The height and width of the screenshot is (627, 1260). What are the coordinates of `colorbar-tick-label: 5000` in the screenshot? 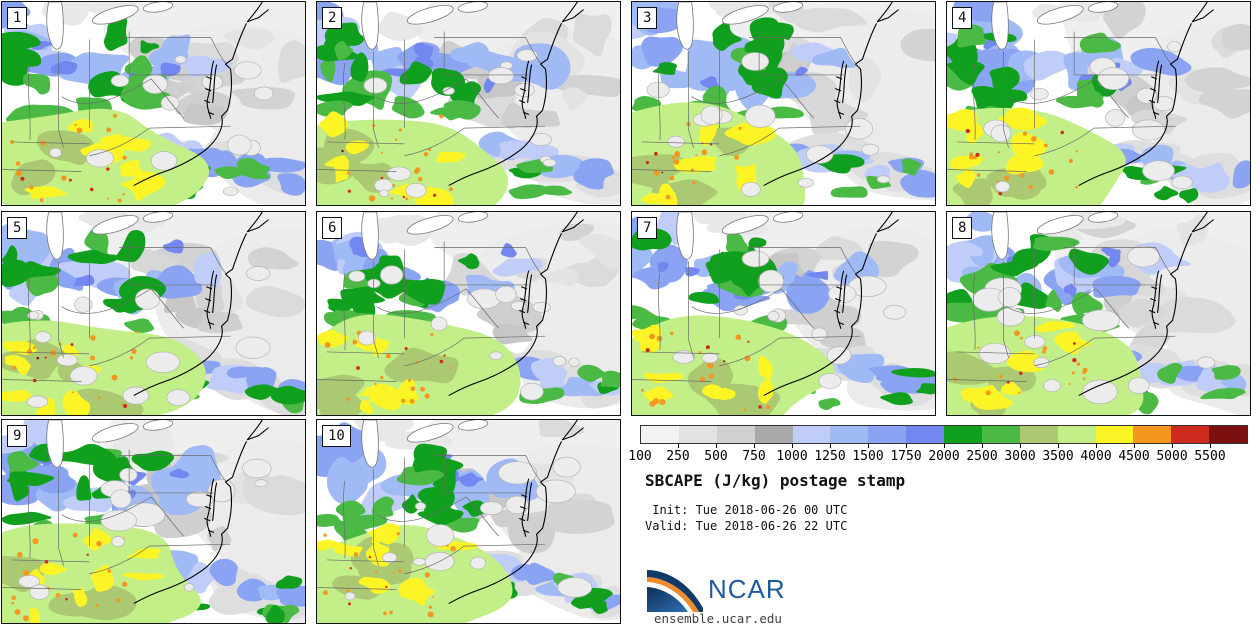 It's located at (1172, 456).